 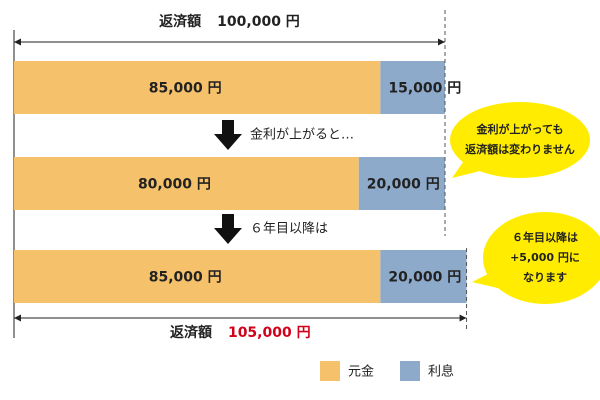 I want to click on callout-text: なります, so click(x=545, y=277).